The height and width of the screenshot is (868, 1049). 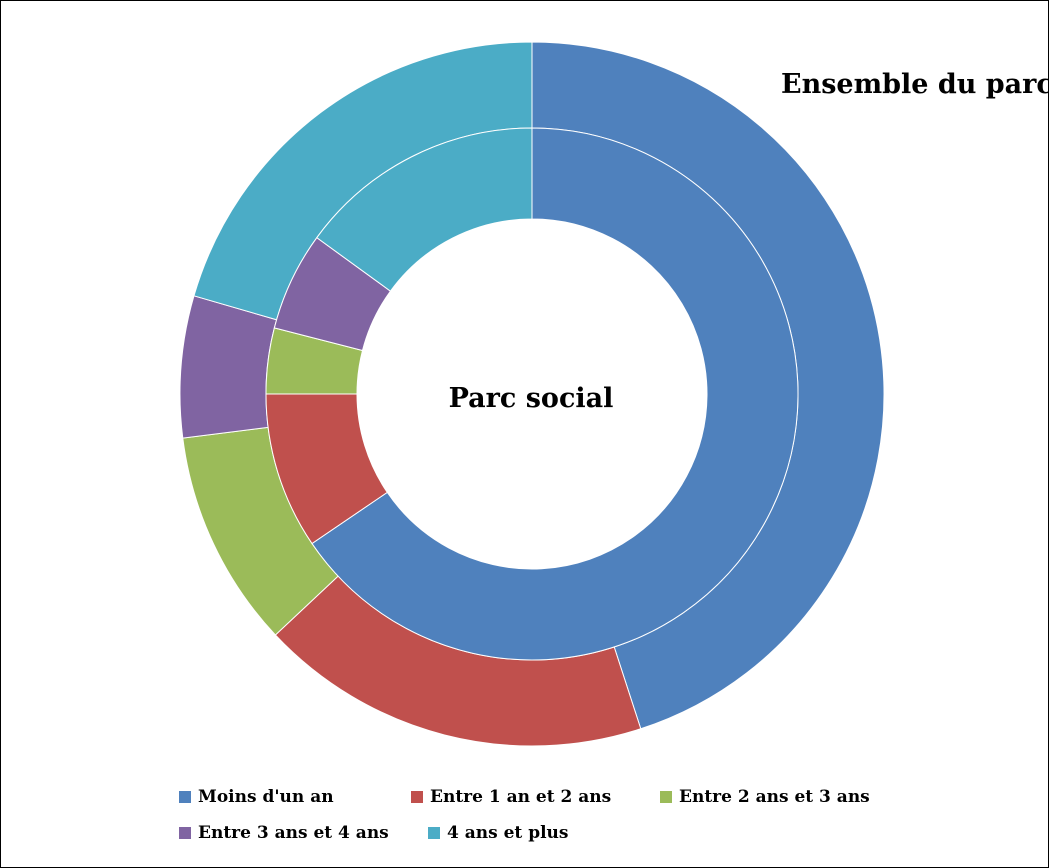 I want to click on legend-item-moins-un-an: Moins d'un an, so click(x=256, y=797).